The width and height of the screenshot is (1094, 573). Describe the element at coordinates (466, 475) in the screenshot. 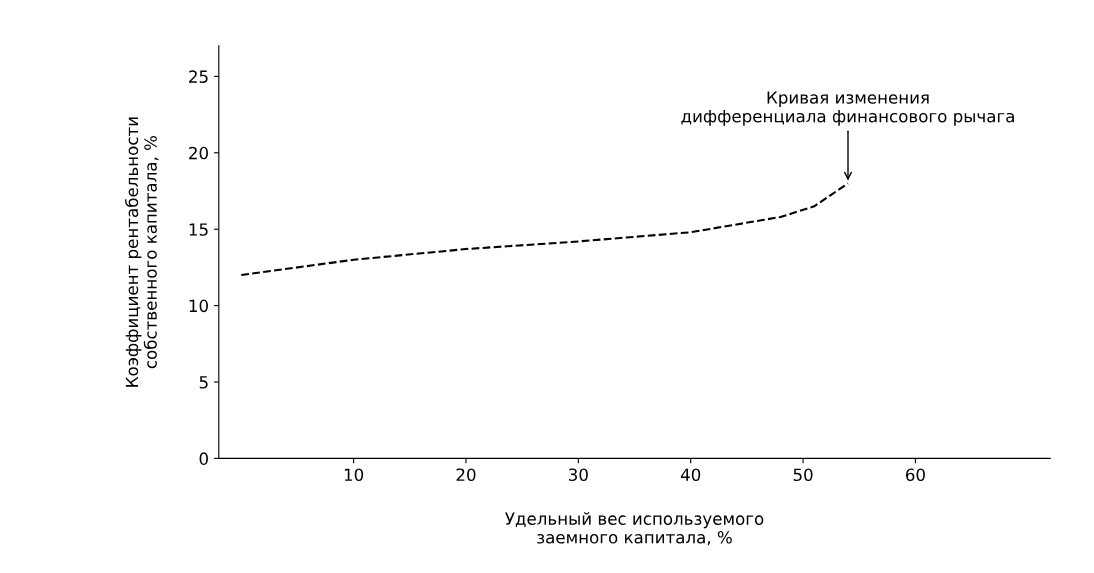

I see `x-tick-label: 20` at that location.